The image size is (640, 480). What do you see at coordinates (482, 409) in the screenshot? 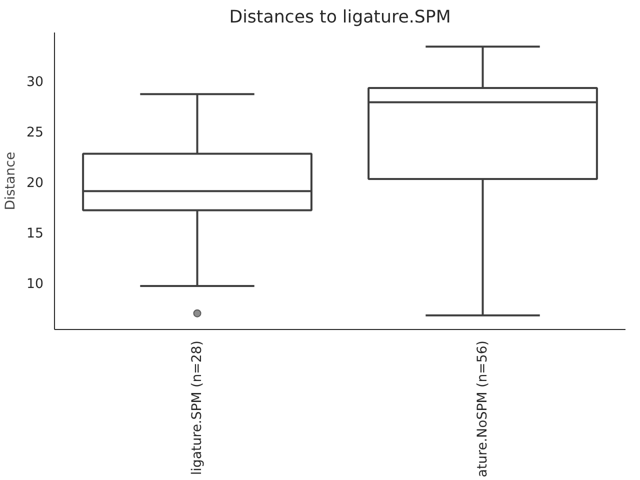
I see `x-tick-label: ature.NoSPM (n=56)` at bounding box center [482, 409].